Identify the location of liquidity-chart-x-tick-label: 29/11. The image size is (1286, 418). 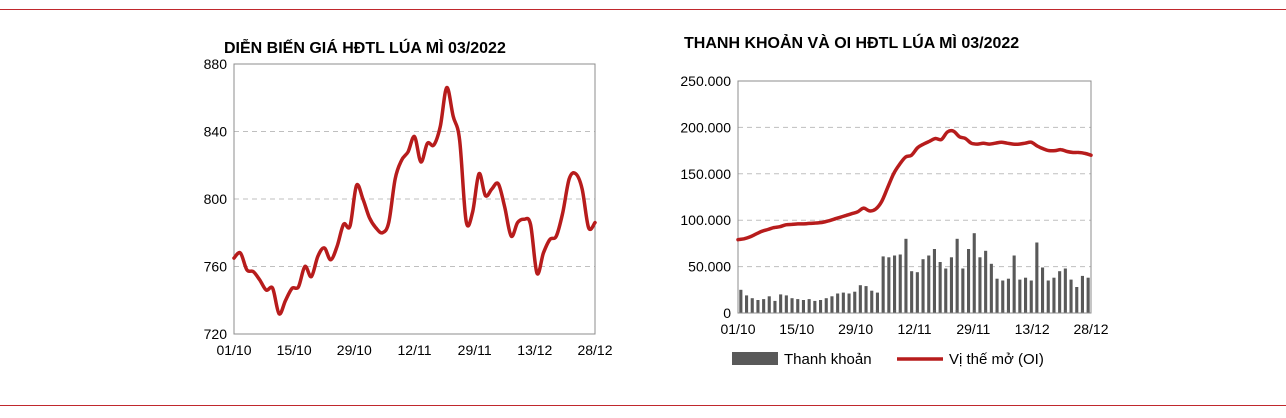
(973, 329).